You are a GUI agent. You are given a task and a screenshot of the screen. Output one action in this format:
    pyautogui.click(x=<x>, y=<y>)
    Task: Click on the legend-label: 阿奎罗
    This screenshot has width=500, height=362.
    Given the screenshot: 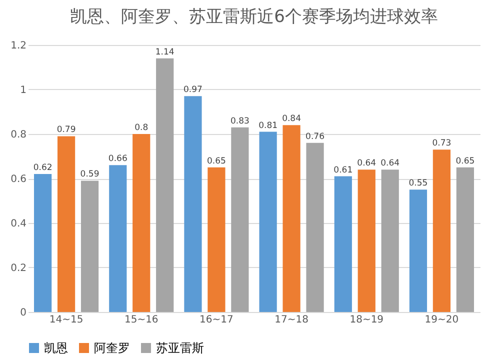 What is the action you would take?
    pyautogui.click(x=112, y=348)
    